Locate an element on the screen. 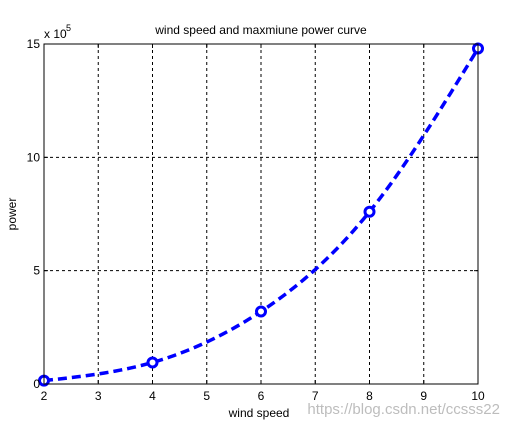 The height and width of the screenshot is (426, 509). y-tick-label: 10 is located at coordinates (34, 157).